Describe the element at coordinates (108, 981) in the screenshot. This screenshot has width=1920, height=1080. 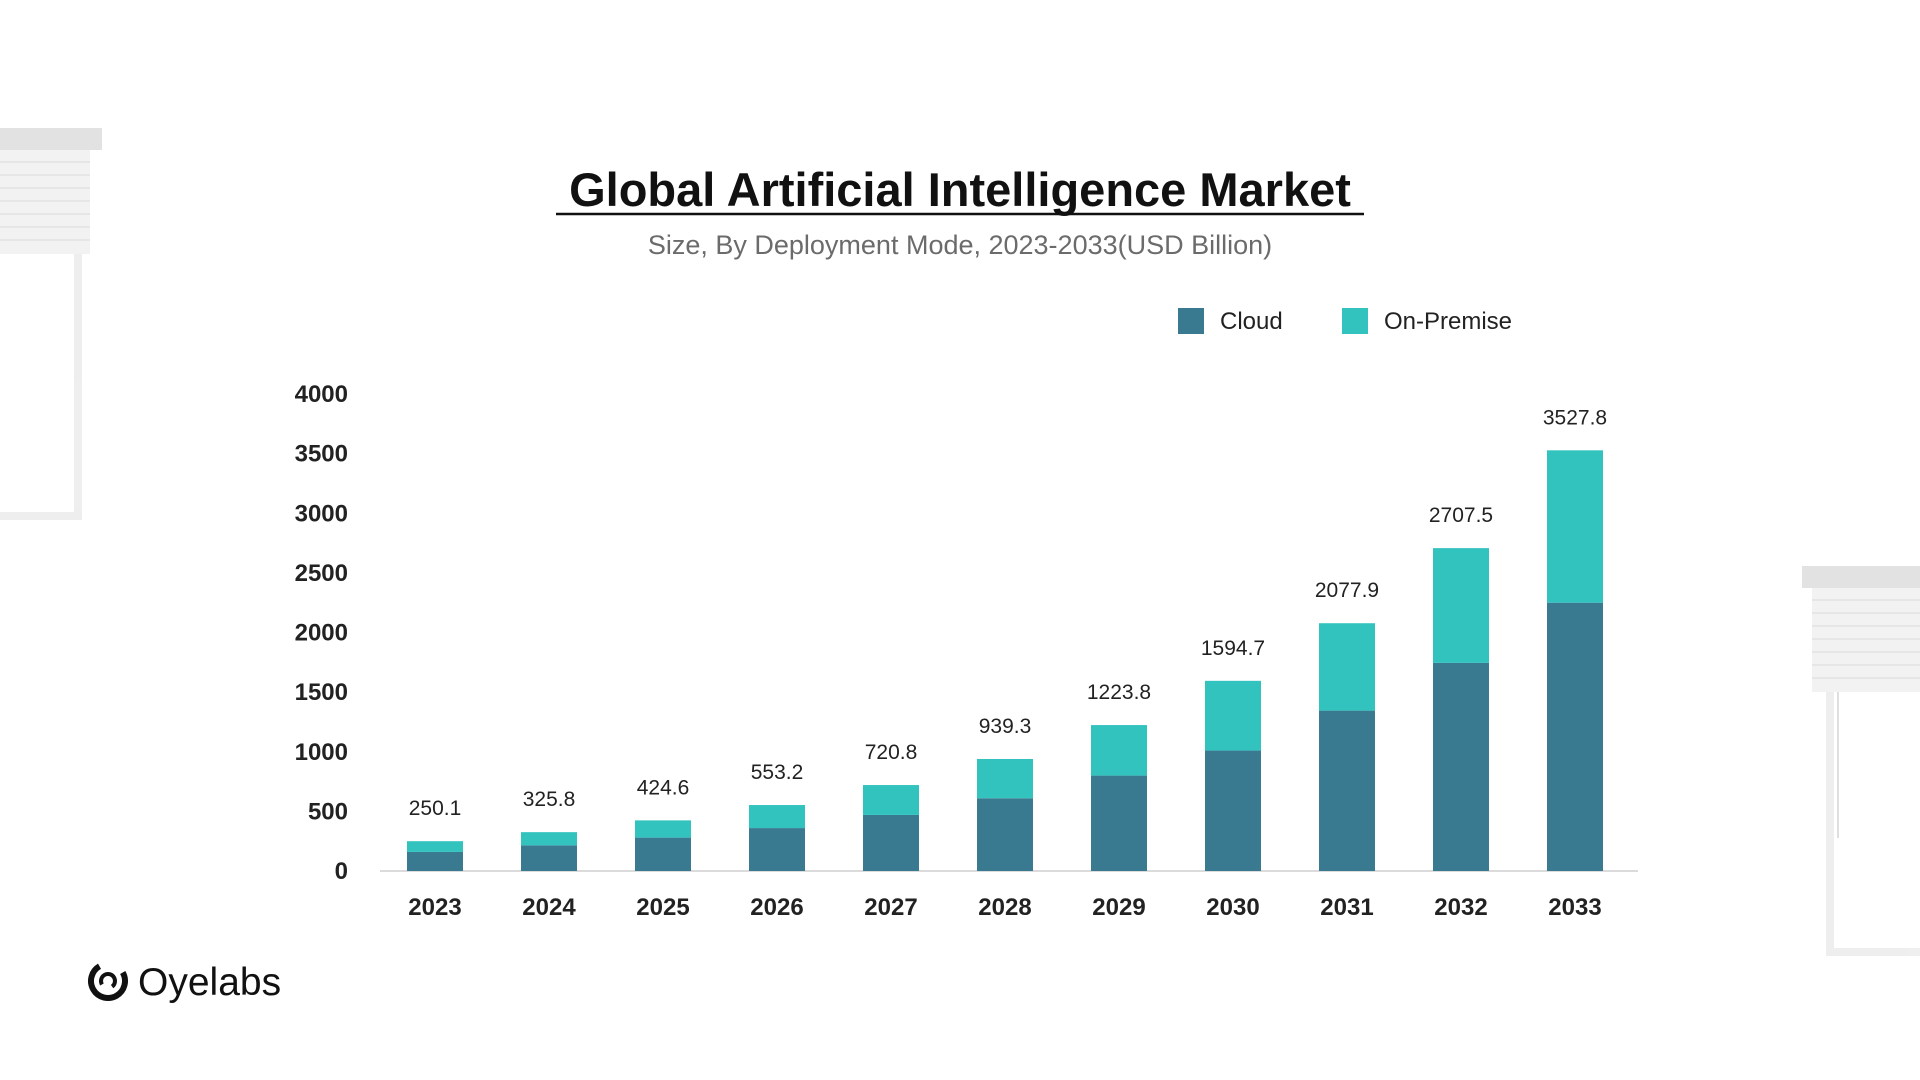
I see `oyelabs-ring-icon` at that location.